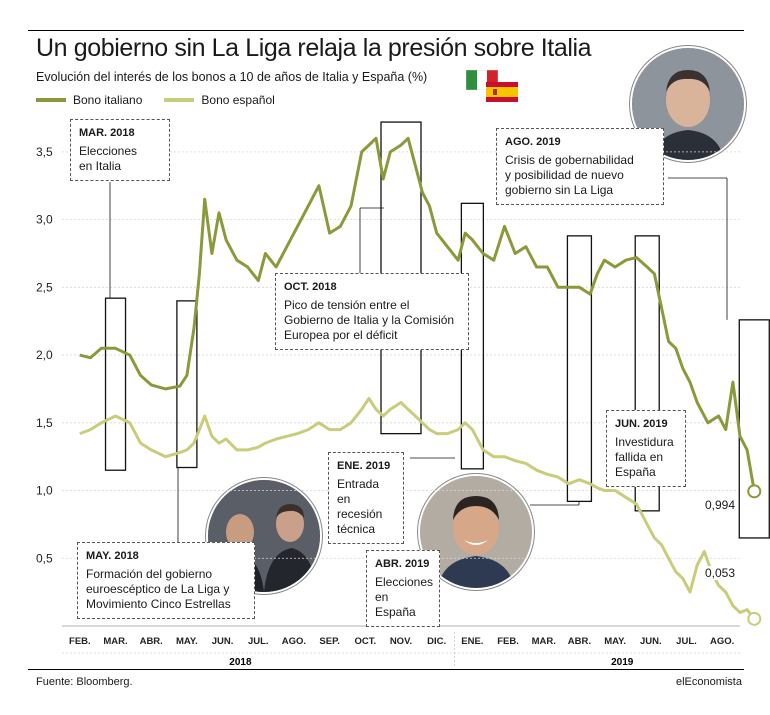  Describe the element at coordinates (84, 682) in the screenshot. I see `source-note: Fuente: Bloomberg.` at that location.